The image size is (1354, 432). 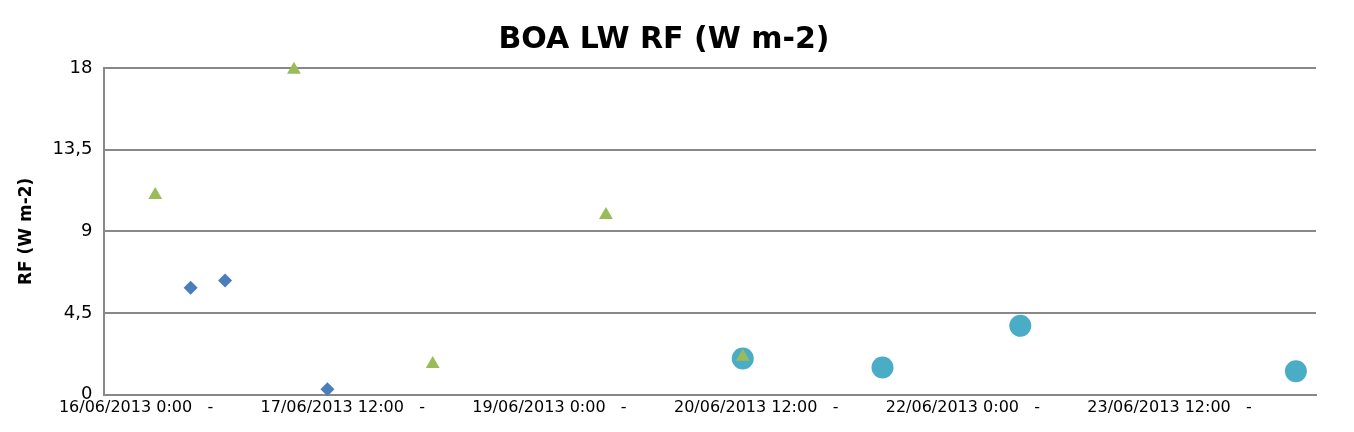 What do you see at coordinates (1169, 406) in the screenshot?
I see `x-tick-label: 23/06/2013 12:00 -` at bounding box center [1169, 406].